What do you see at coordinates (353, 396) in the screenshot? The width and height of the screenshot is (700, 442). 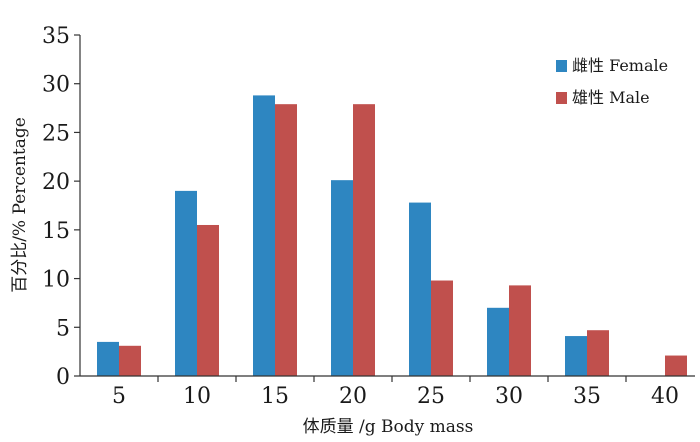 I see `x-tick-label: 20` at bounding box center [353, 396].